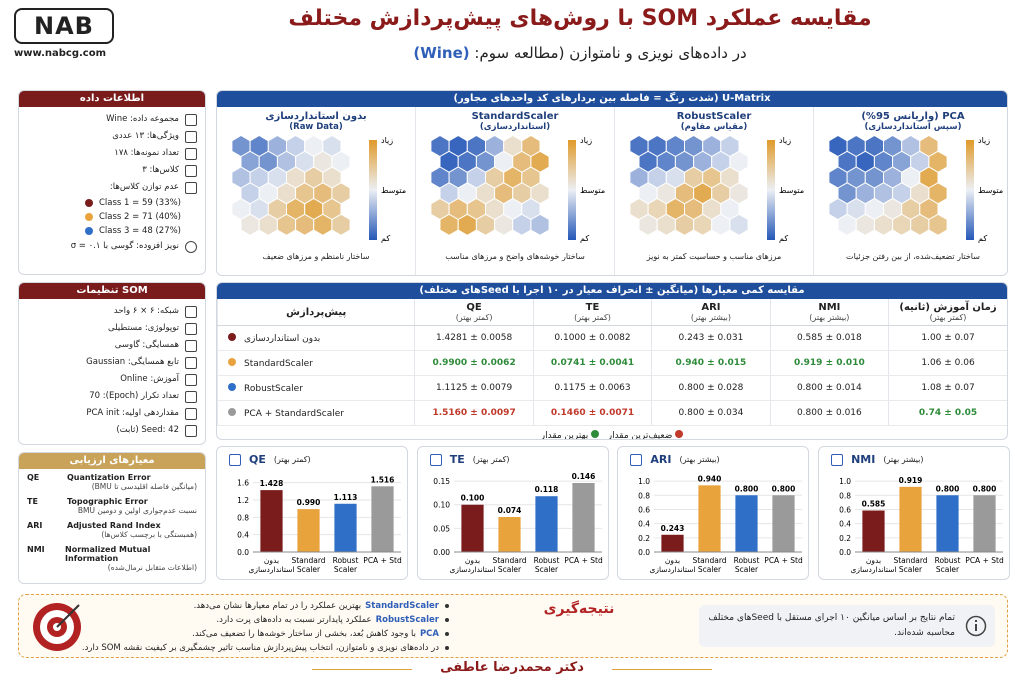  Describe the element at coordinates (474, 307) in the screenshot. I see `column-title: QE` at that location.